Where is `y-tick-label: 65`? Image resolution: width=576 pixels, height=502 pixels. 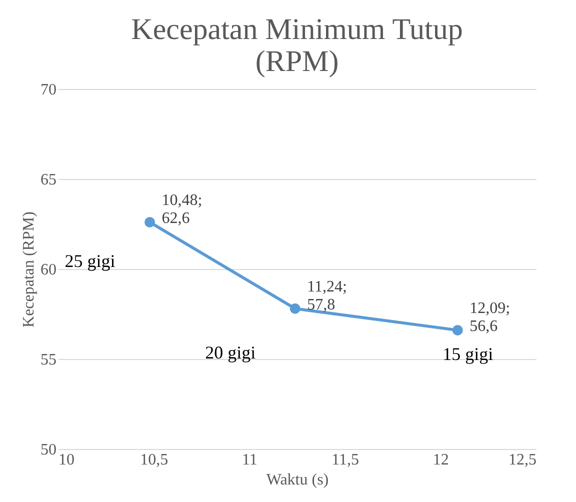 y-tick-label: 65 is located at coordinates (48, 180).